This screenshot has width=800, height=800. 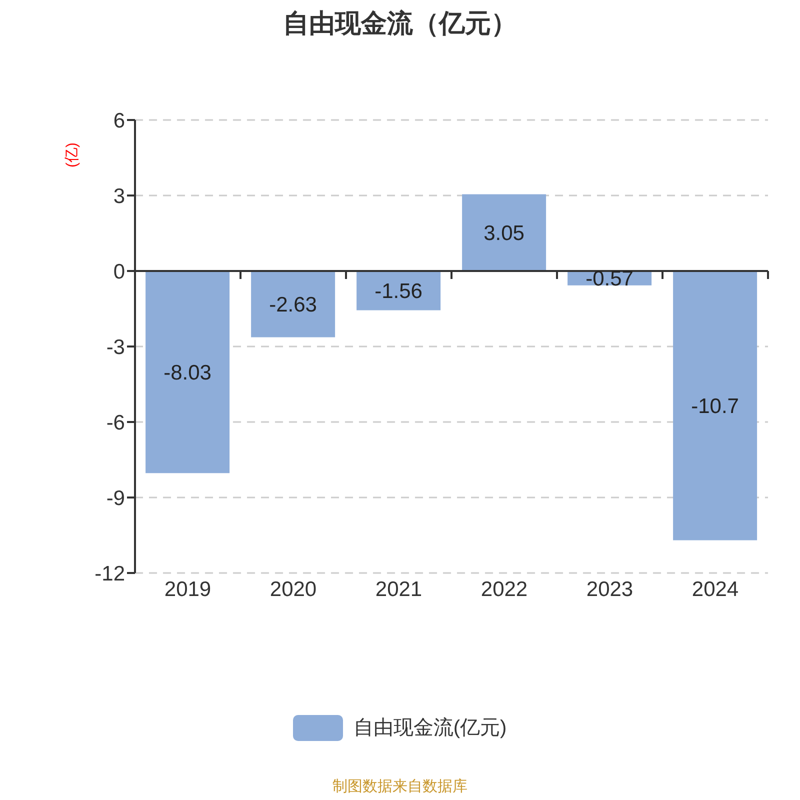 I want to click on x-tick-label: 2021, so click(x=398, y=589).